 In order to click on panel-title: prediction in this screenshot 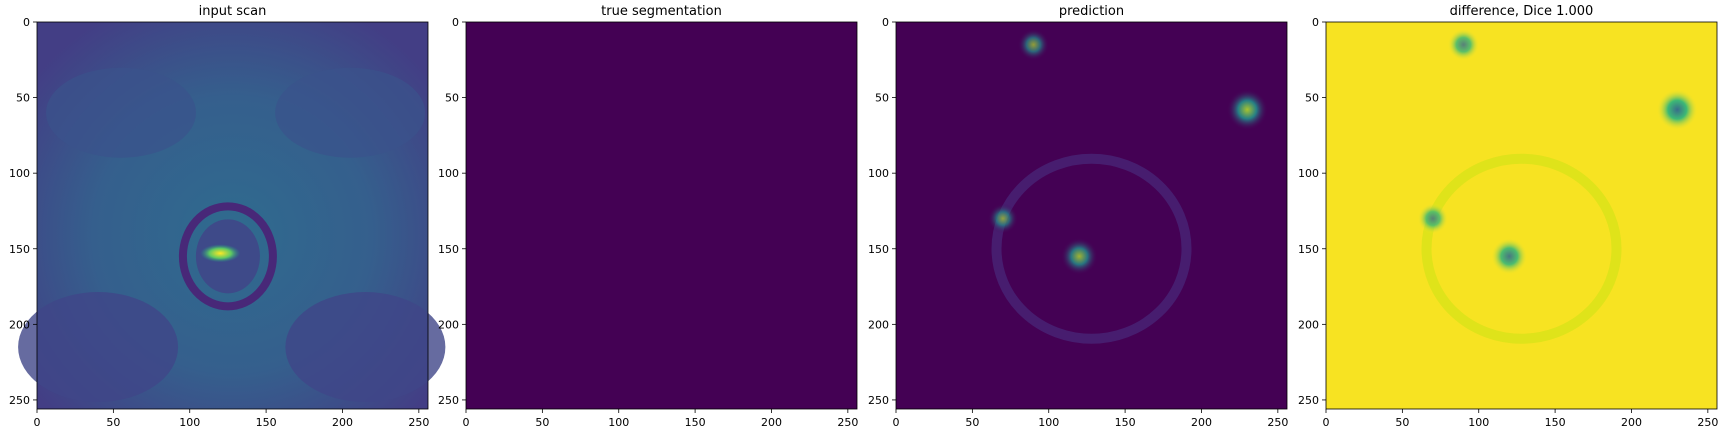, I will do `click(1091, 11)`.